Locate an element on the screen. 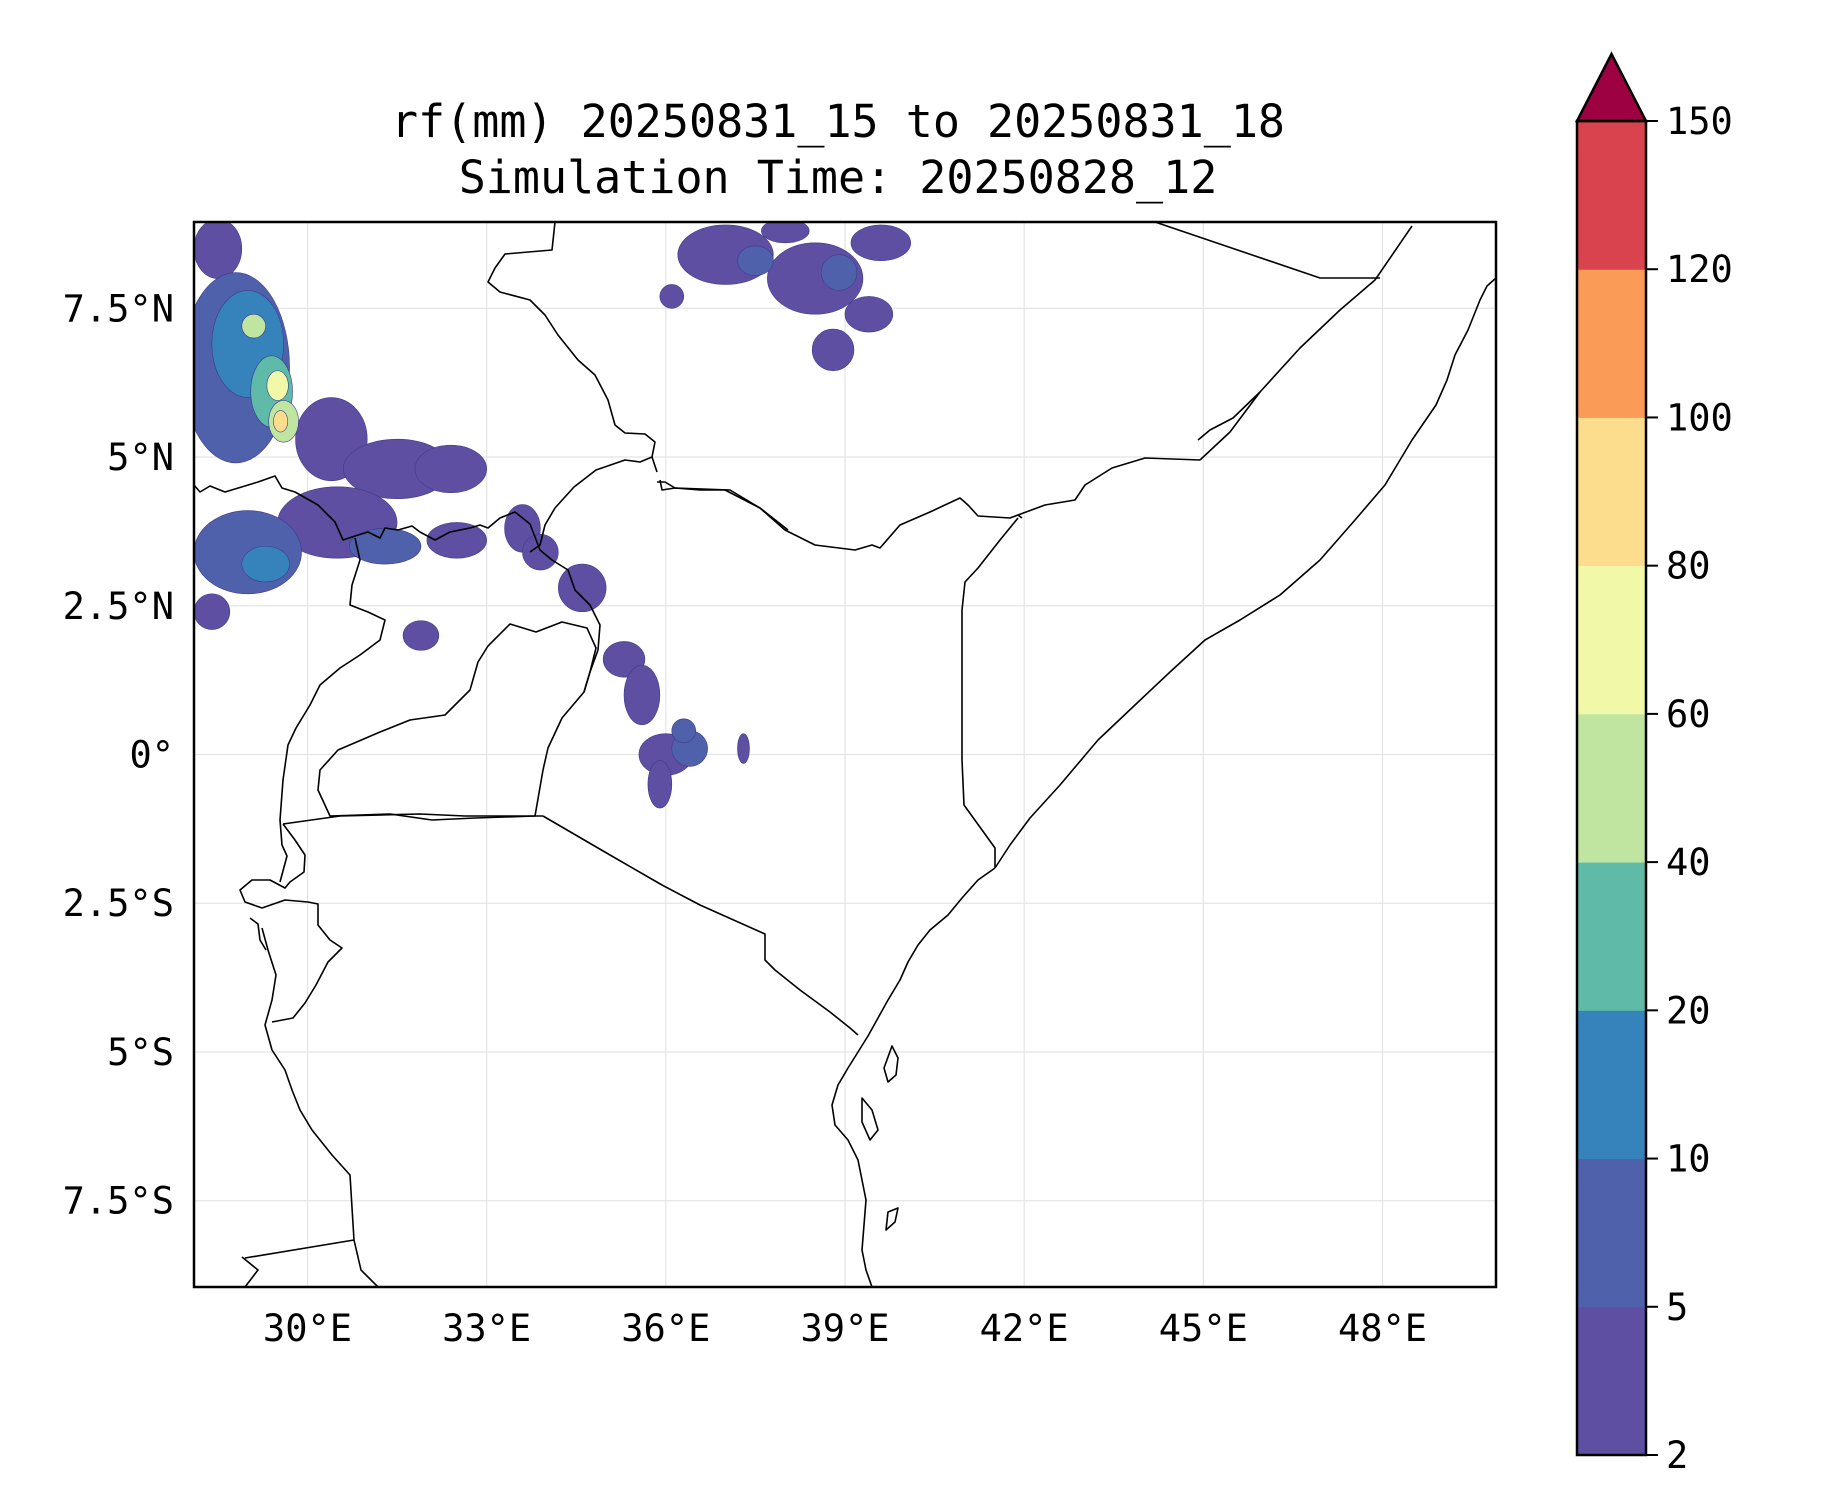 The image size is (1833, 1500). x-tick-label: 30°E is located at coordinates (307, 1328).